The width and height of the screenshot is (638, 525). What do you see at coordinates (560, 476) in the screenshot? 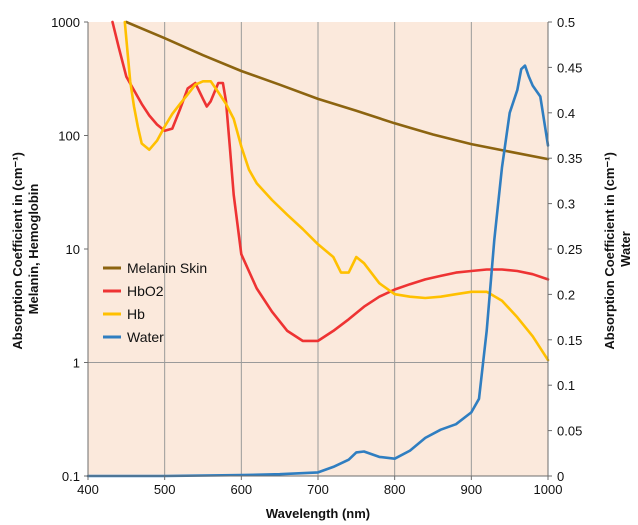
I see `right-tick-label: 0` at bounding box center [560, 476].